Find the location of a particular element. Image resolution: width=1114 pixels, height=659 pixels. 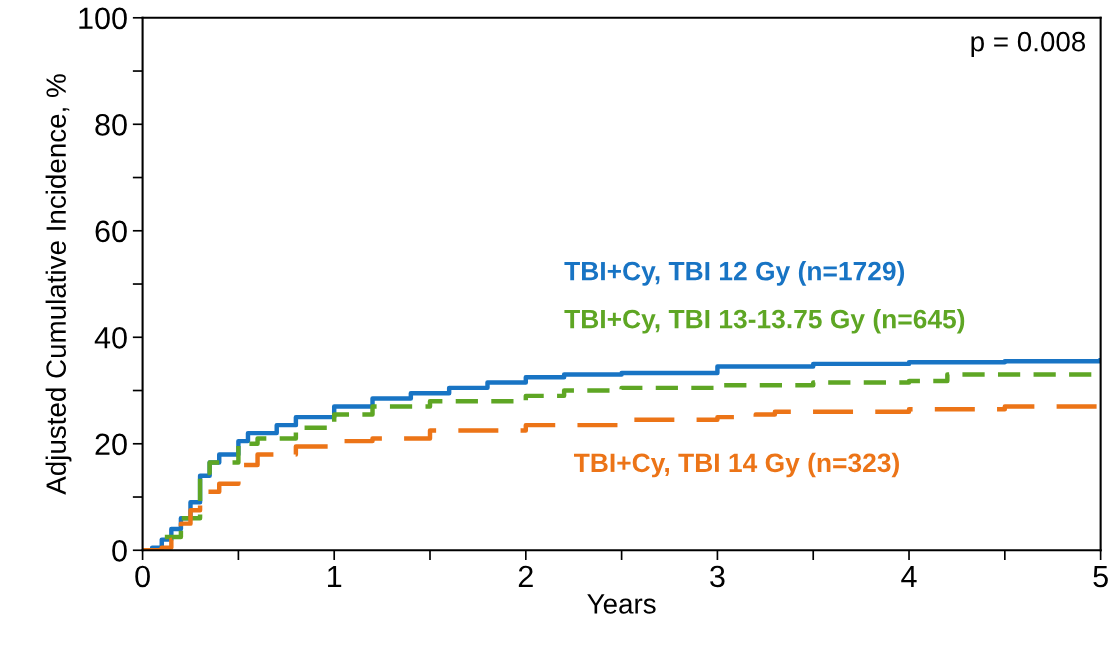

series-label: TBI+Cy, TBI 14 Gy (n=323) is located at coordinates (736, 465).